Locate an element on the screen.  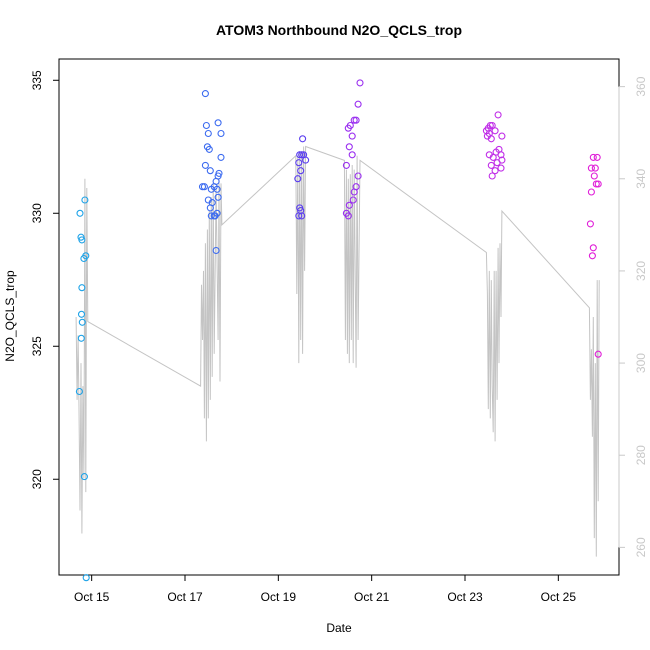
y-left-tick-label: 320 is located at coordinates (37, 479).